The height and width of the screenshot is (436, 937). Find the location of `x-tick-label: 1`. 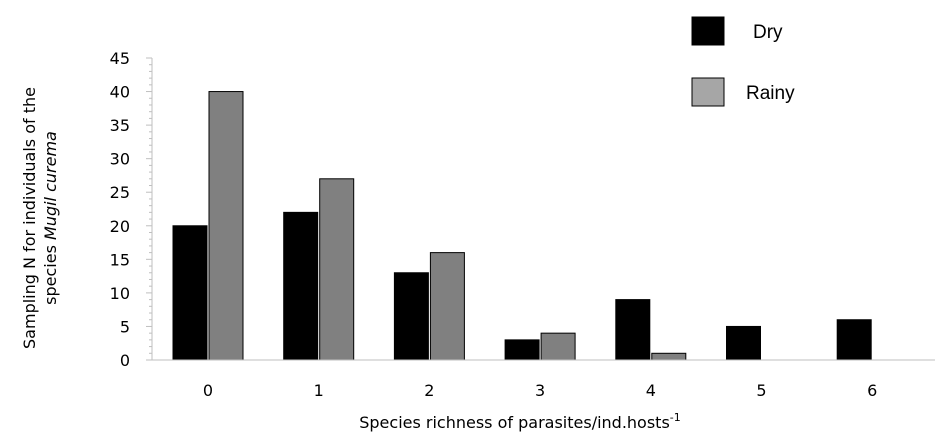

x-tick-label: 1 is located at coordinates (319, 390).